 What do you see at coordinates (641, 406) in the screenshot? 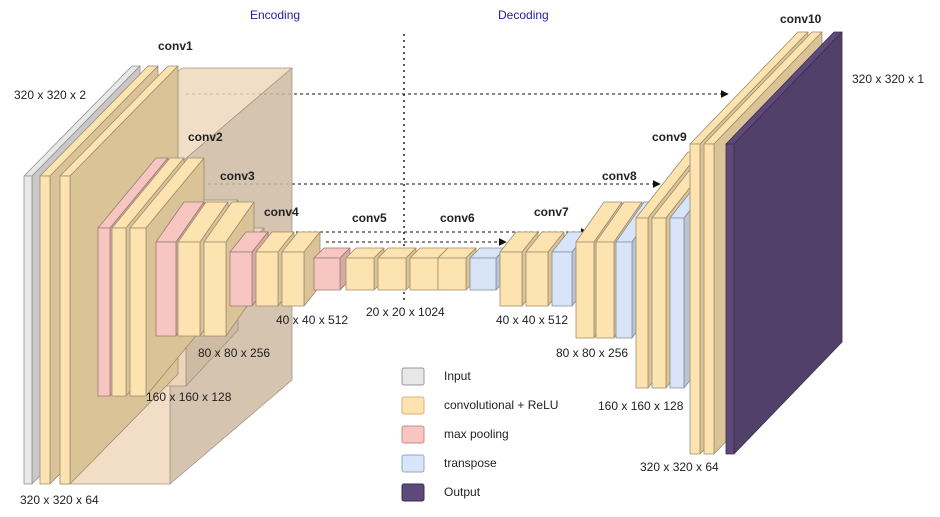
I see `dim-label-dec-160: 160 x 160 x 128` at bounding box center [641, 406].